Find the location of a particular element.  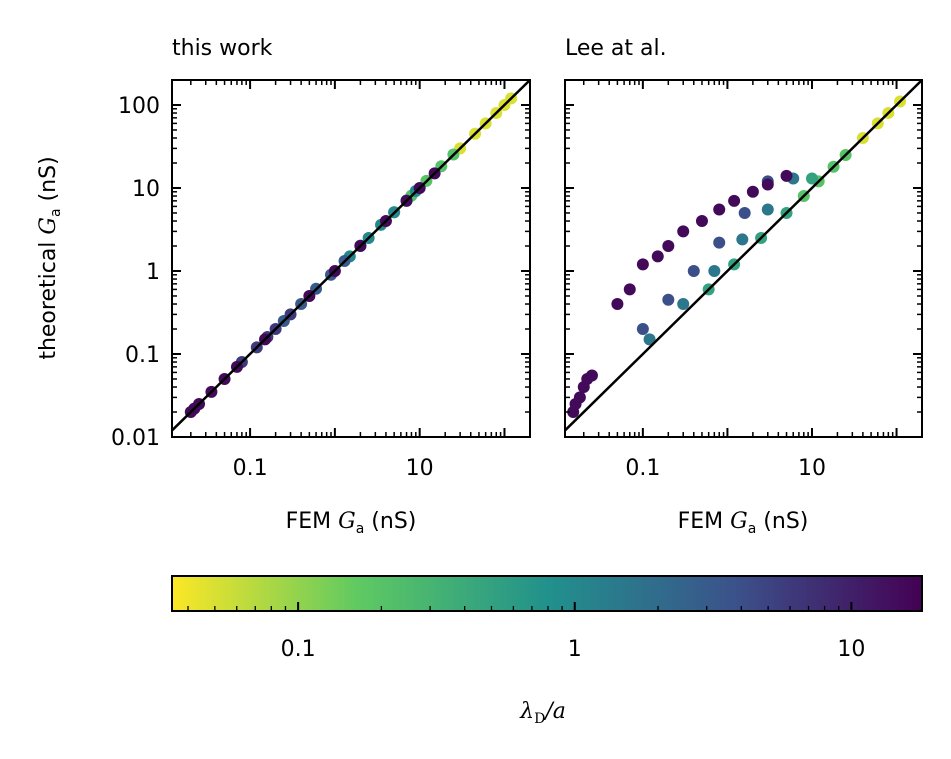

colorbar-ticks: 0.1 1 10 is located at coordinates (526, 632).